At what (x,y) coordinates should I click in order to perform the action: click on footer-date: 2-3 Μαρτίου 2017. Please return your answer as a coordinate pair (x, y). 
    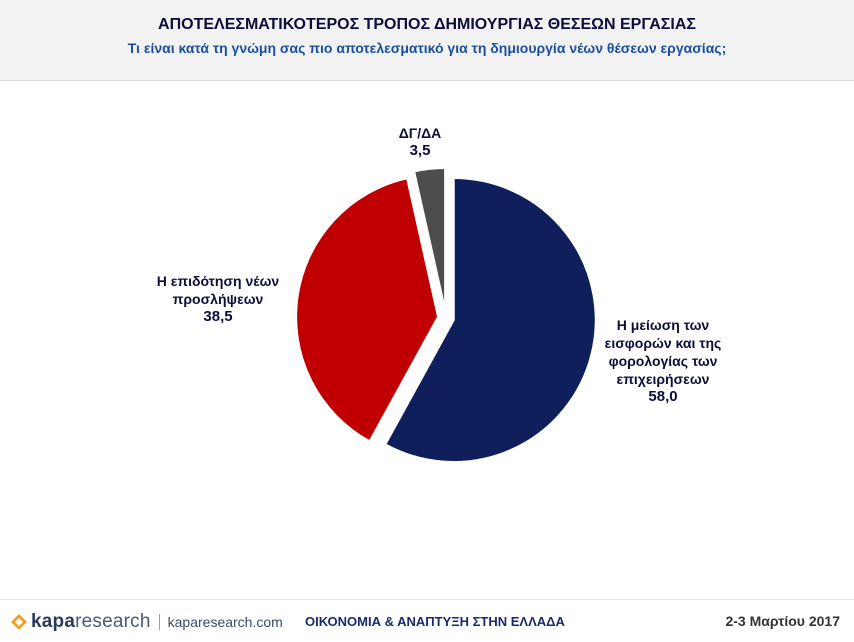
    Looking at the image, I should click on (782, 621).